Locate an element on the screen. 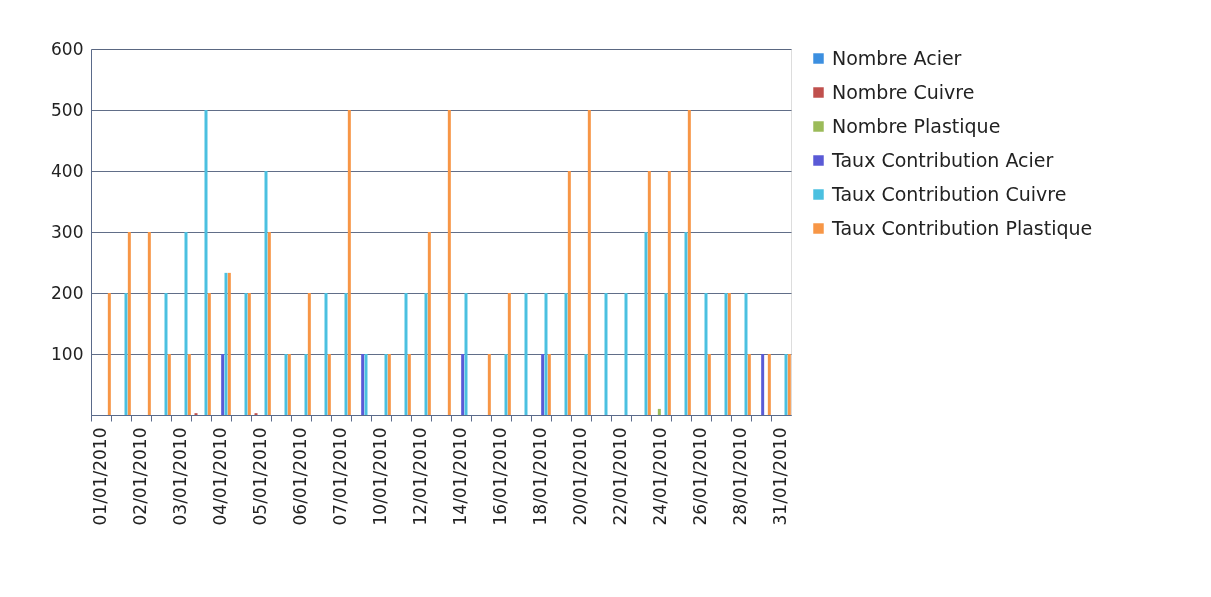  x-tick-label: 05/01/2010 is located at coordinates (260, 476).